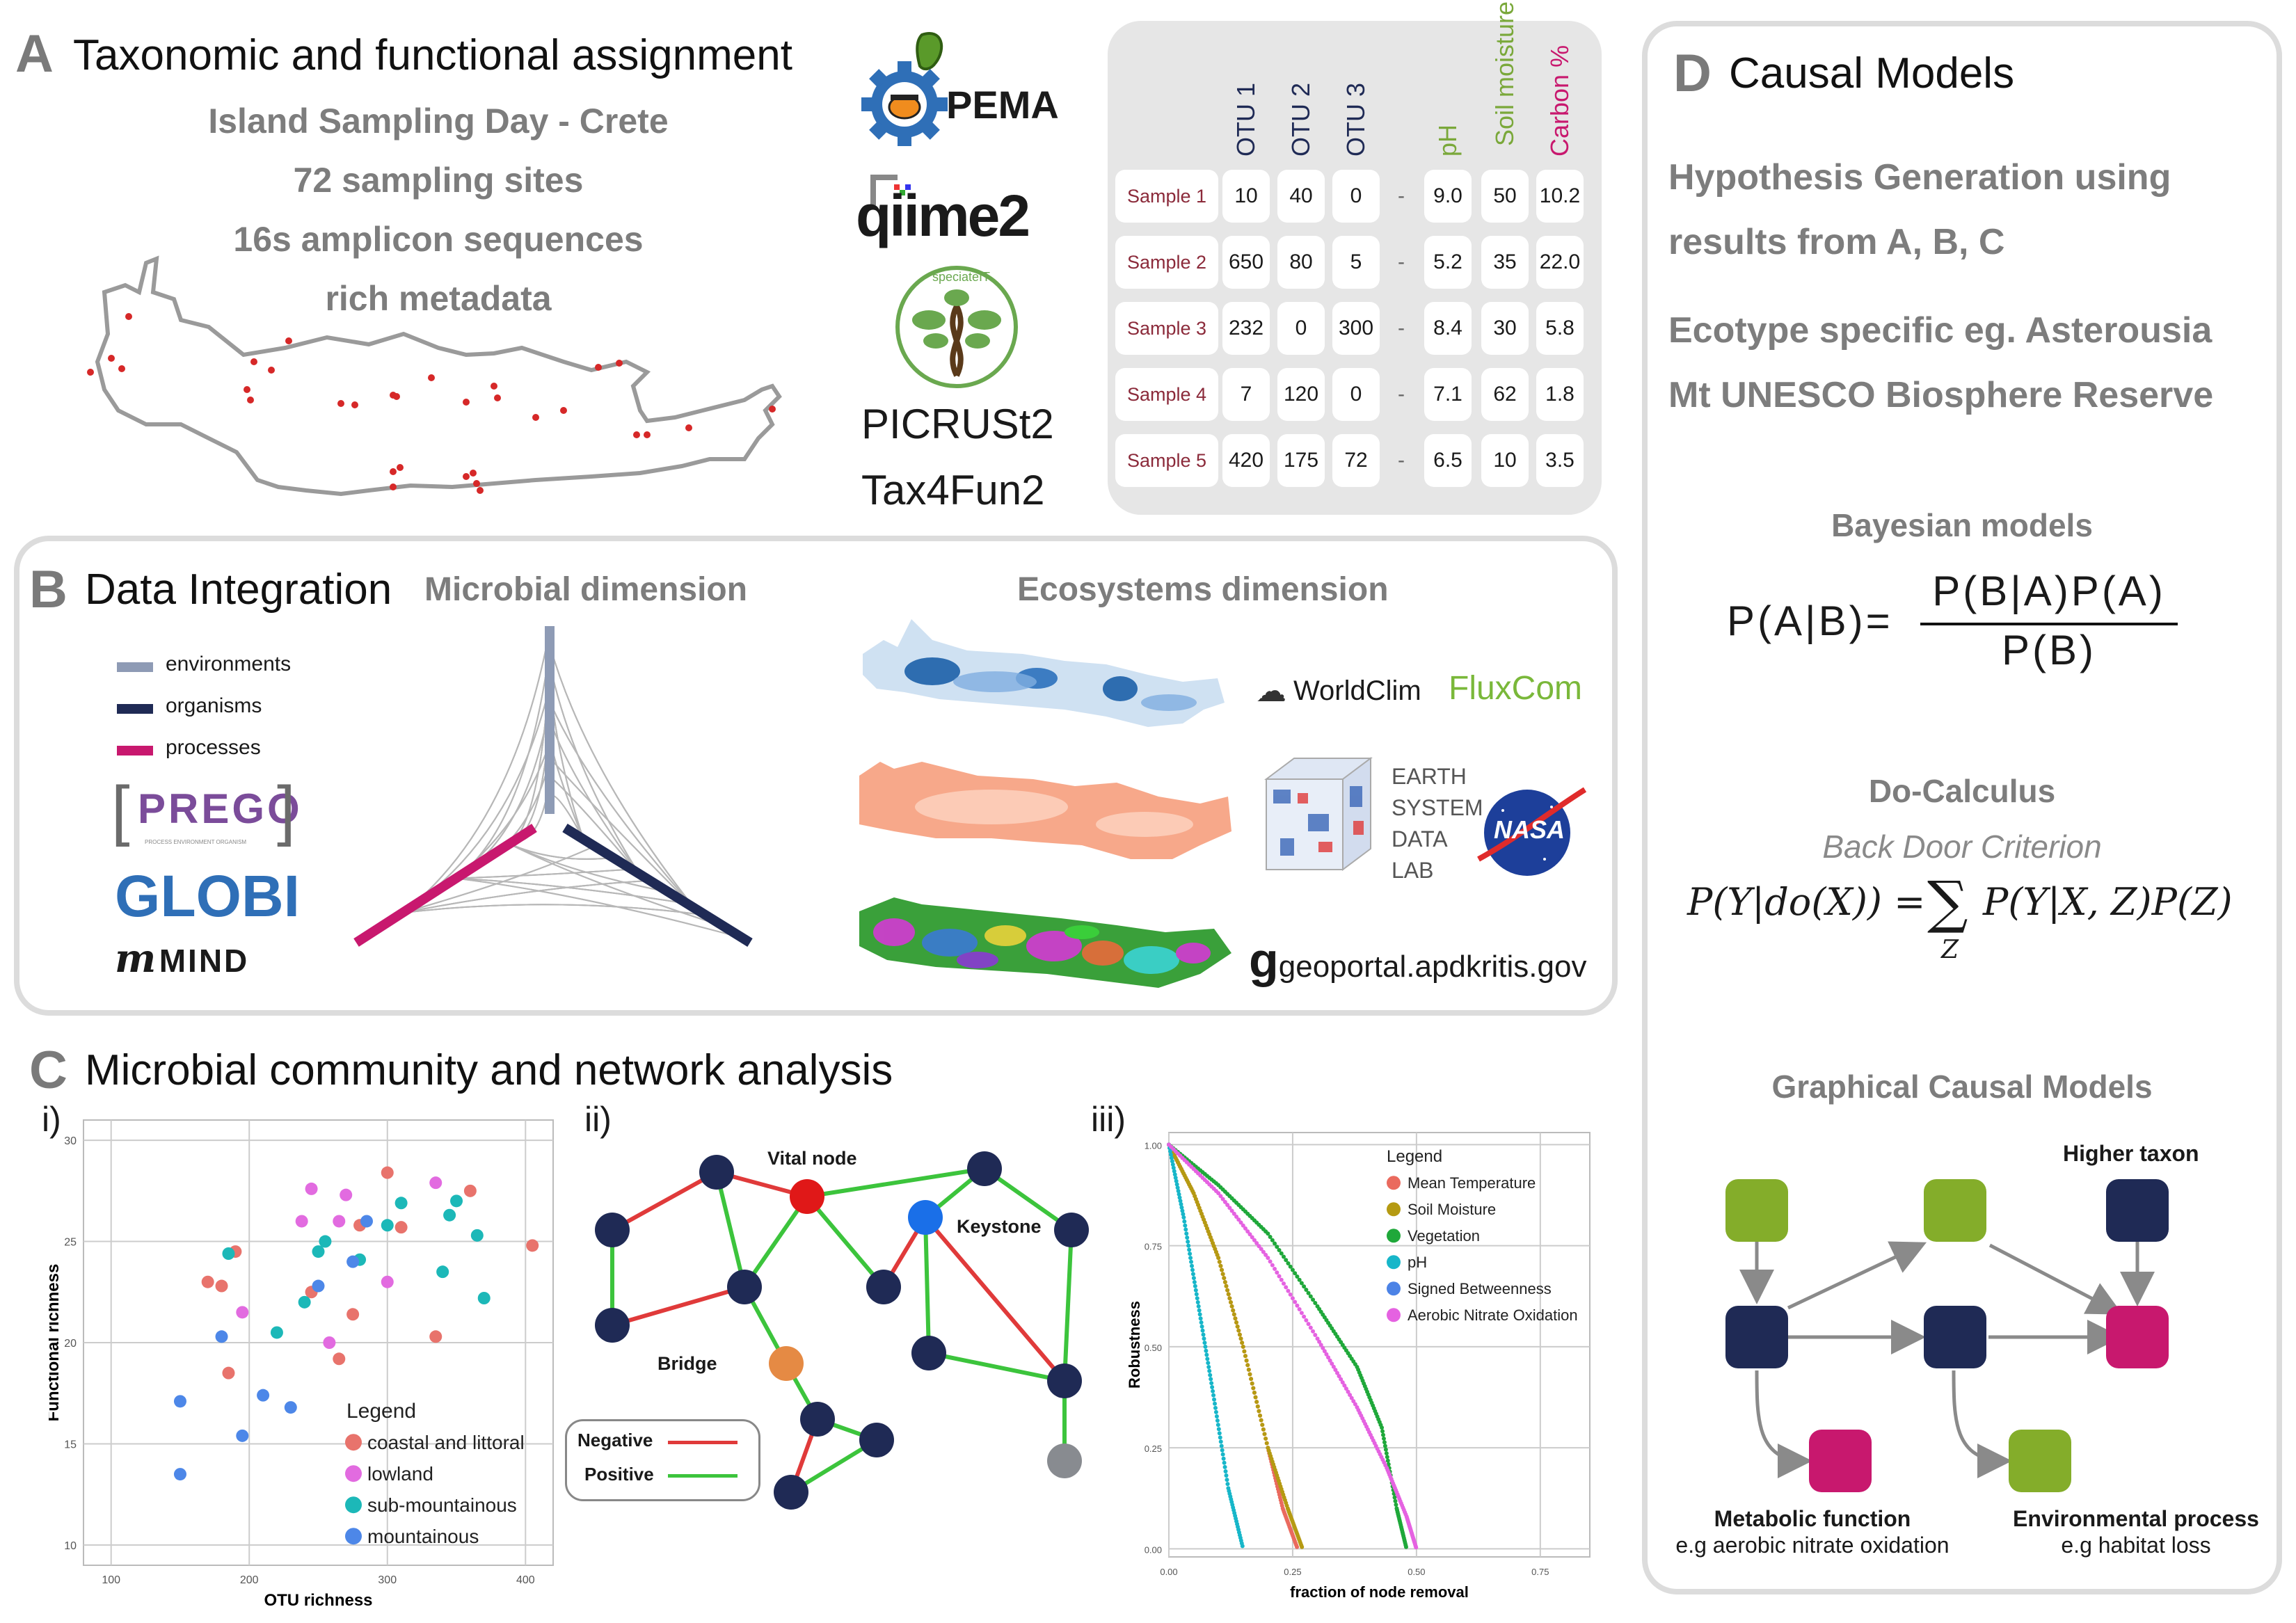  What do you see at coordinates (1301, 328) in the screenshot?
I see `table-cell: 0` at bounding box center [1301, 328].